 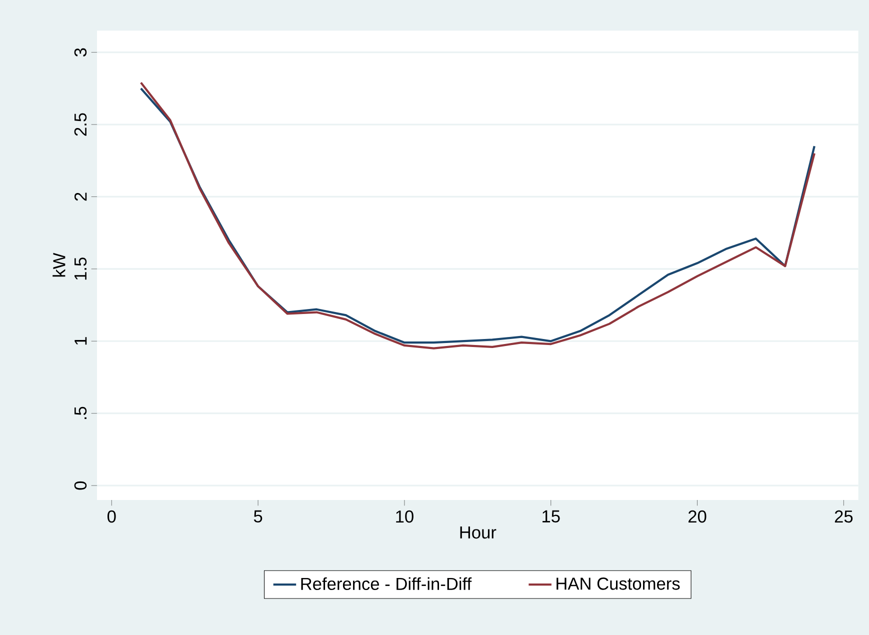 I want to click on y-tick-label: 1, so click(x=80, y=341).